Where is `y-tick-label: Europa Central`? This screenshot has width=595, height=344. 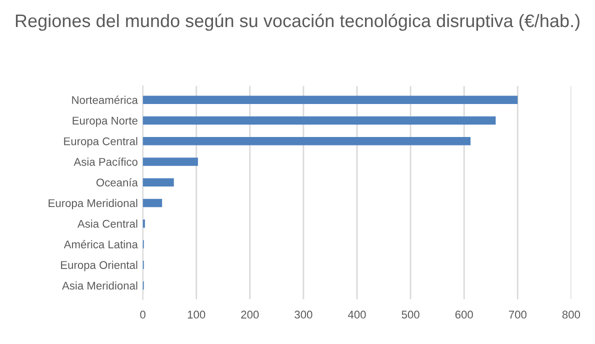
y-tick-label: Europa Central is located at coordinates (101, 142).